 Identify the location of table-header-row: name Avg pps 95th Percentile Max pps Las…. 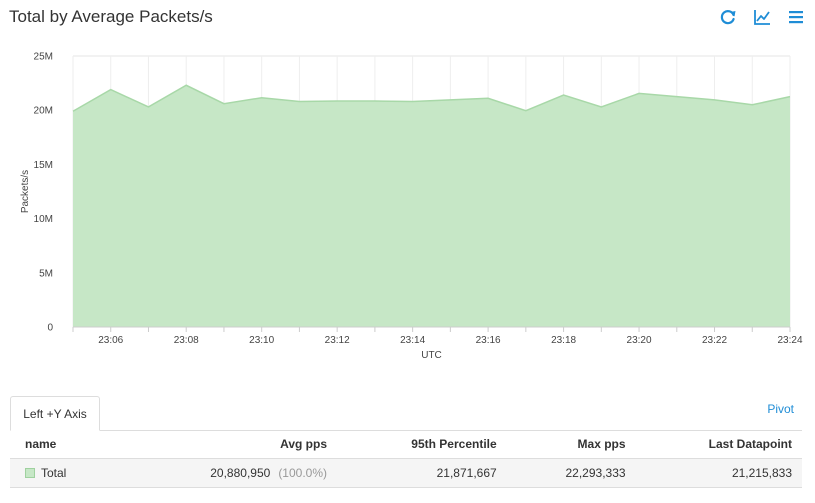
(406, 444).